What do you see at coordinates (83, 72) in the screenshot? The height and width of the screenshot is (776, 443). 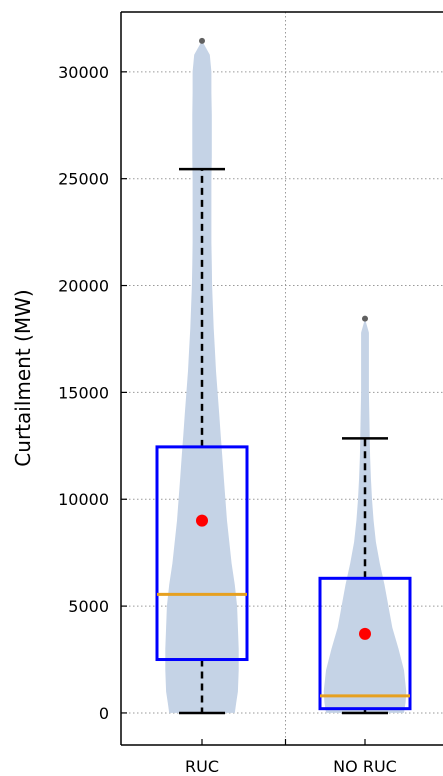 I see `y-tick-label: 30000` at bounding box center [83, 72].